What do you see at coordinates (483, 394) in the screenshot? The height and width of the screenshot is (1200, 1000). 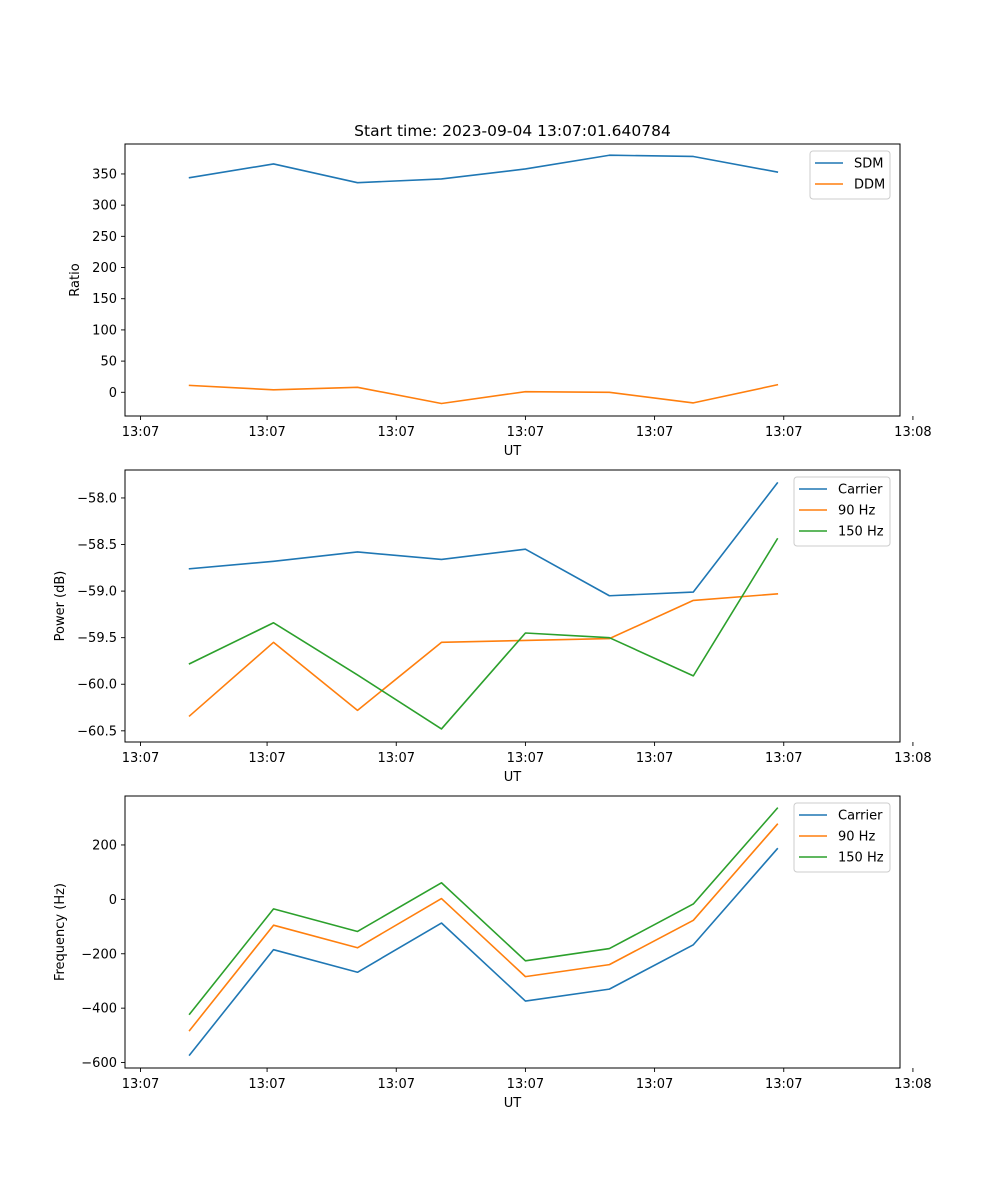 I see `series-line-ddm` at bounding box center [483, 394].